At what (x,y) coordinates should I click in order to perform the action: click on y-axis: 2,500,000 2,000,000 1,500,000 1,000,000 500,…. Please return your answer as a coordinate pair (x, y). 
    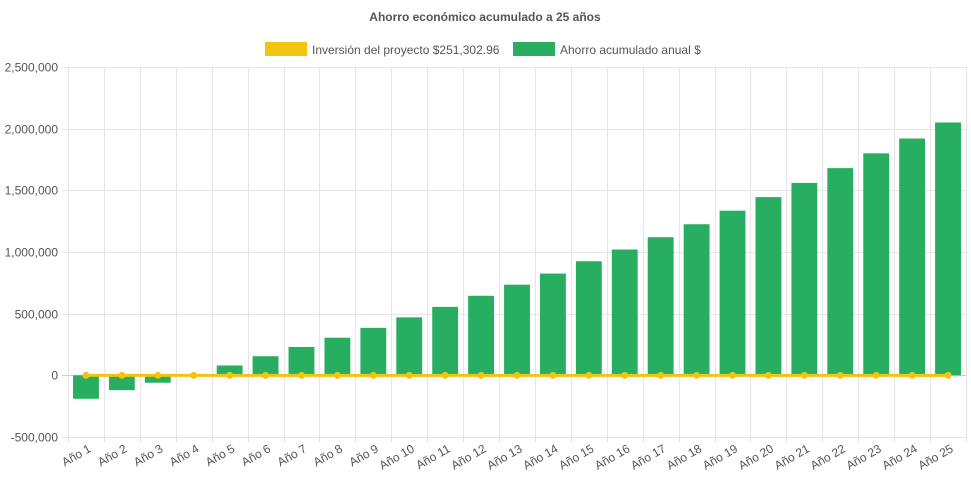
    Looking at the image, I should click on (32, 253).